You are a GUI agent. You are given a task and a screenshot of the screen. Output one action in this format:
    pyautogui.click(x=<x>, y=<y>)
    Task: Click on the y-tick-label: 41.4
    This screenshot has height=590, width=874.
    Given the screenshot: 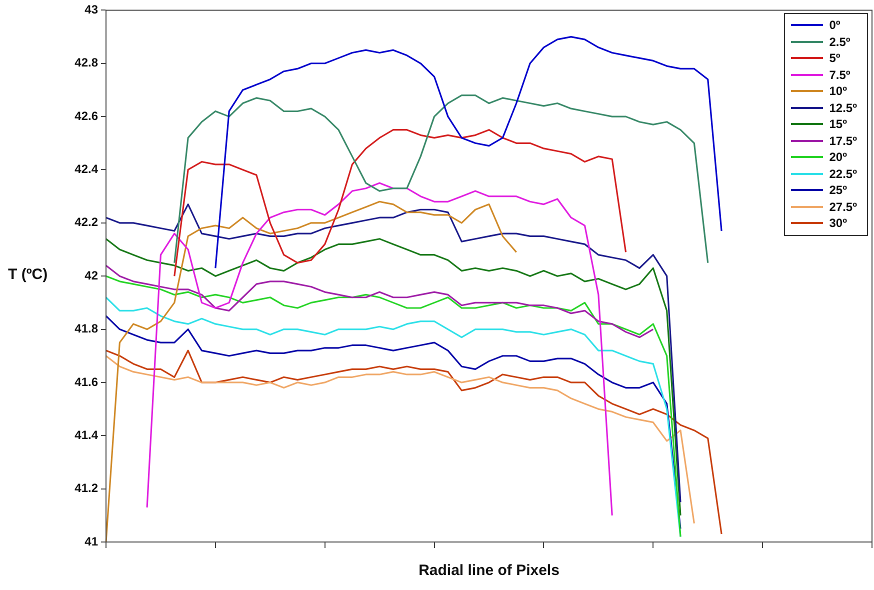 What is the action you would take?
    pyautogui.click(x=86, y=435)
    